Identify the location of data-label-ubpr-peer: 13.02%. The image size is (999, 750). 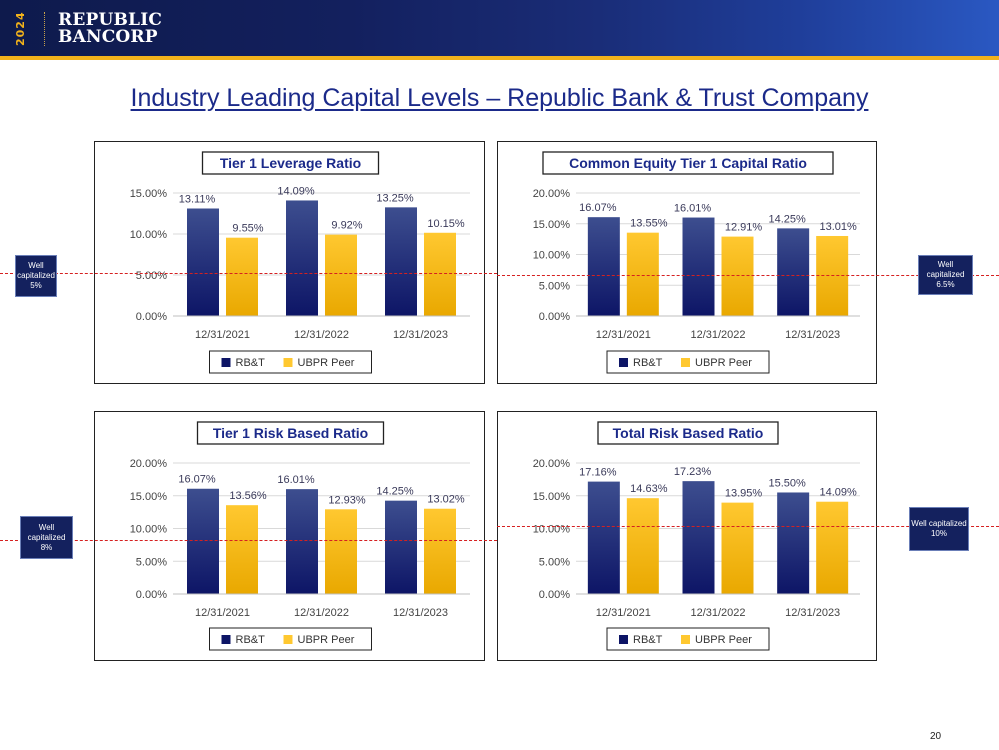
(446, 500).